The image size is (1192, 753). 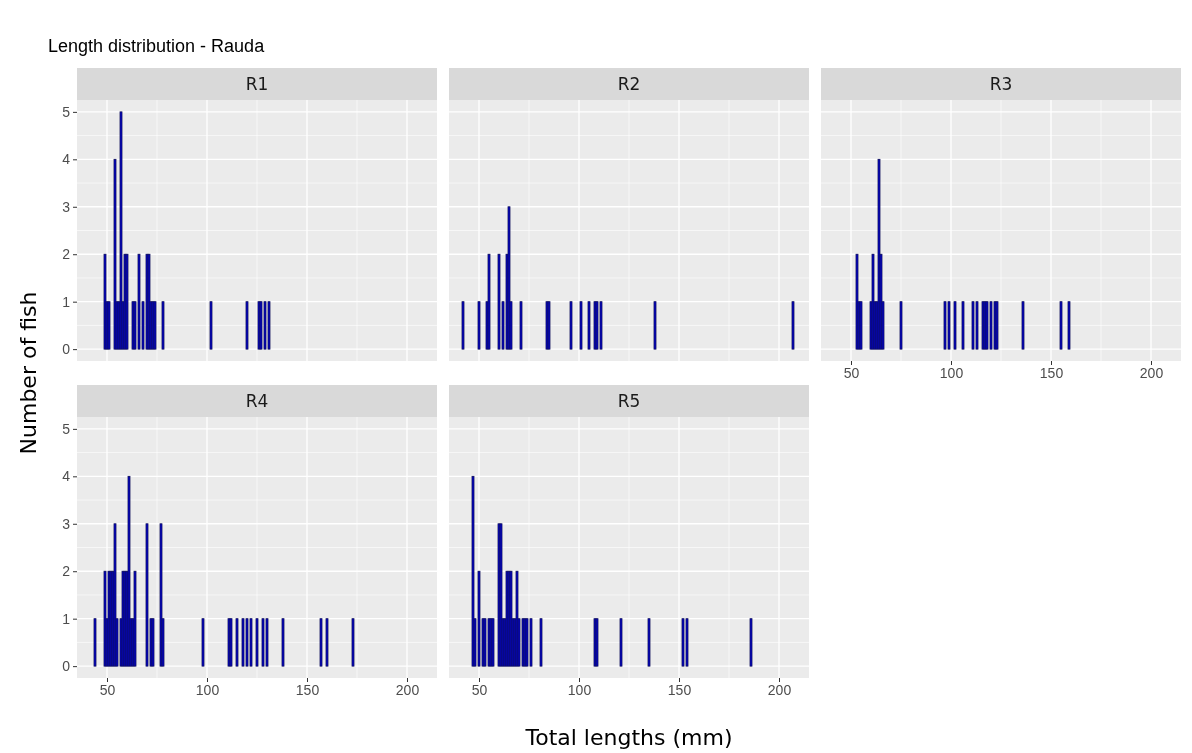 I want to click on x-axis-title: Total lengths (mm), so click(x=628, y=737).